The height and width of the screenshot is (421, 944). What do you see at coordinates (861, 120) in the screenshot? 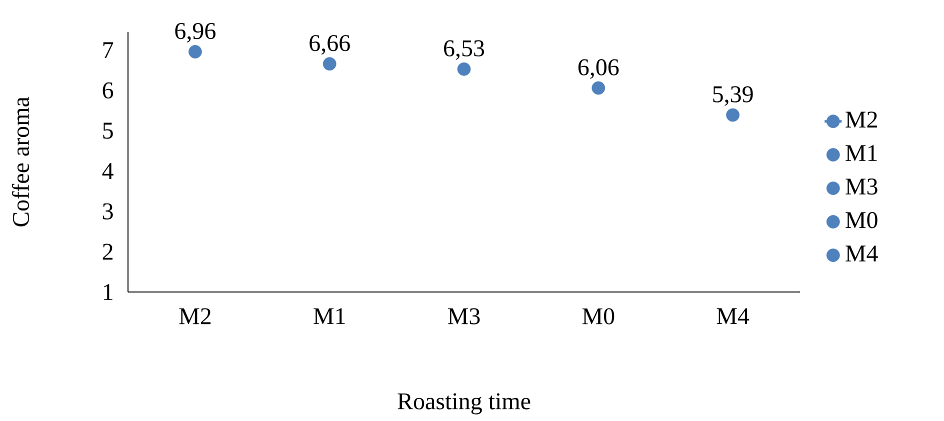
I see `legend-label: M2` at bounding box center [861, 120].